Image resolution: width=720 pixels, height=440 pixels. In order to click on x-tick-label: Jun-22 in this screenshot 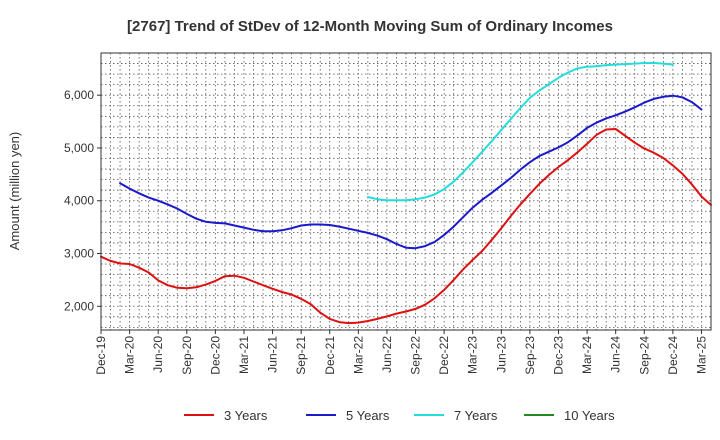, I will do `click(387, 354)`.